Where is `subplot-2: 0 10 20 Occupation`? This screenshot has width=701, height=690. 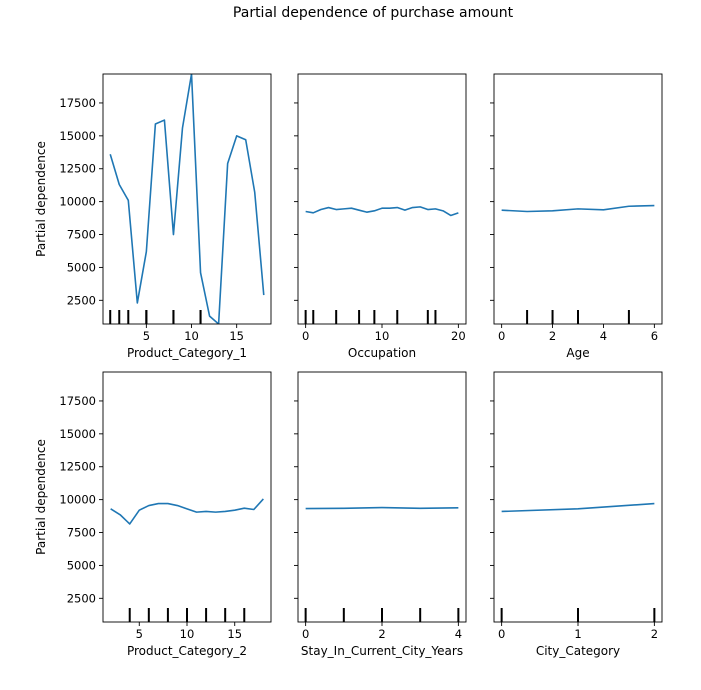
subplot-2: 0 10 20 Occupation is located at coordinates (380, 216).